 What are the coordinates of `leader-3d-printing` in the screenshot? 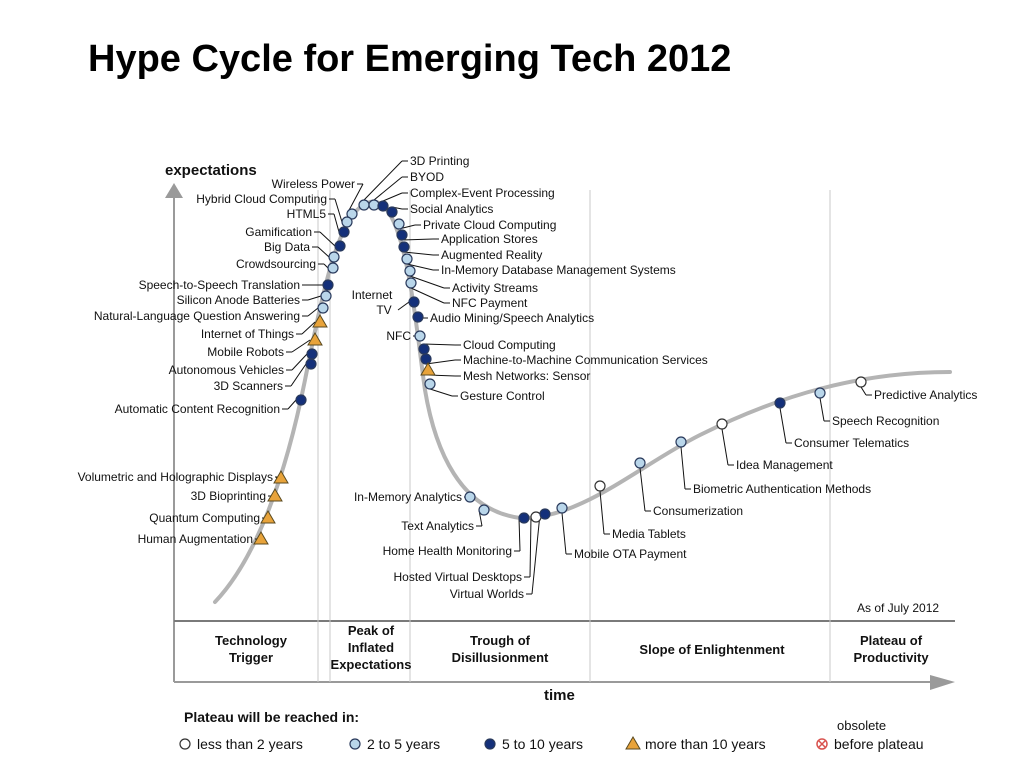 It's located at (383, 180).